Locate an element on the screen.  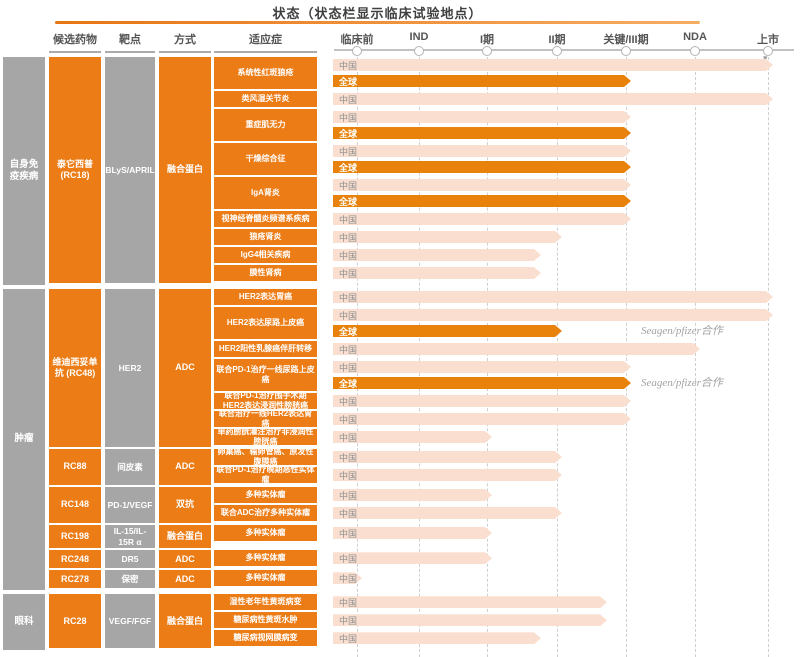
phase-label-4: II期 is located at coordinates (557, 40).